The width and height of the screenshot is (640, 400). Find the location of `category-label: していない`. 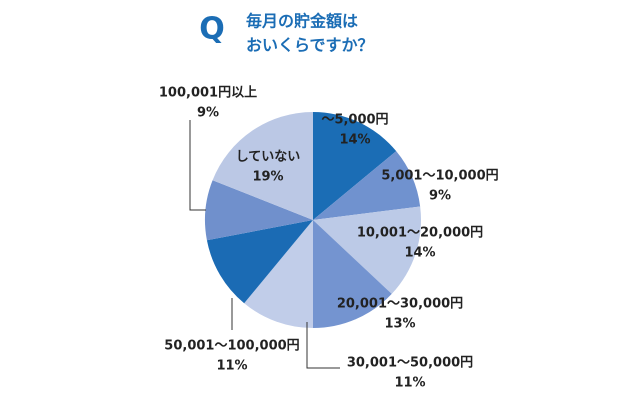

category-label: していない is located at coordinates (268, 157).